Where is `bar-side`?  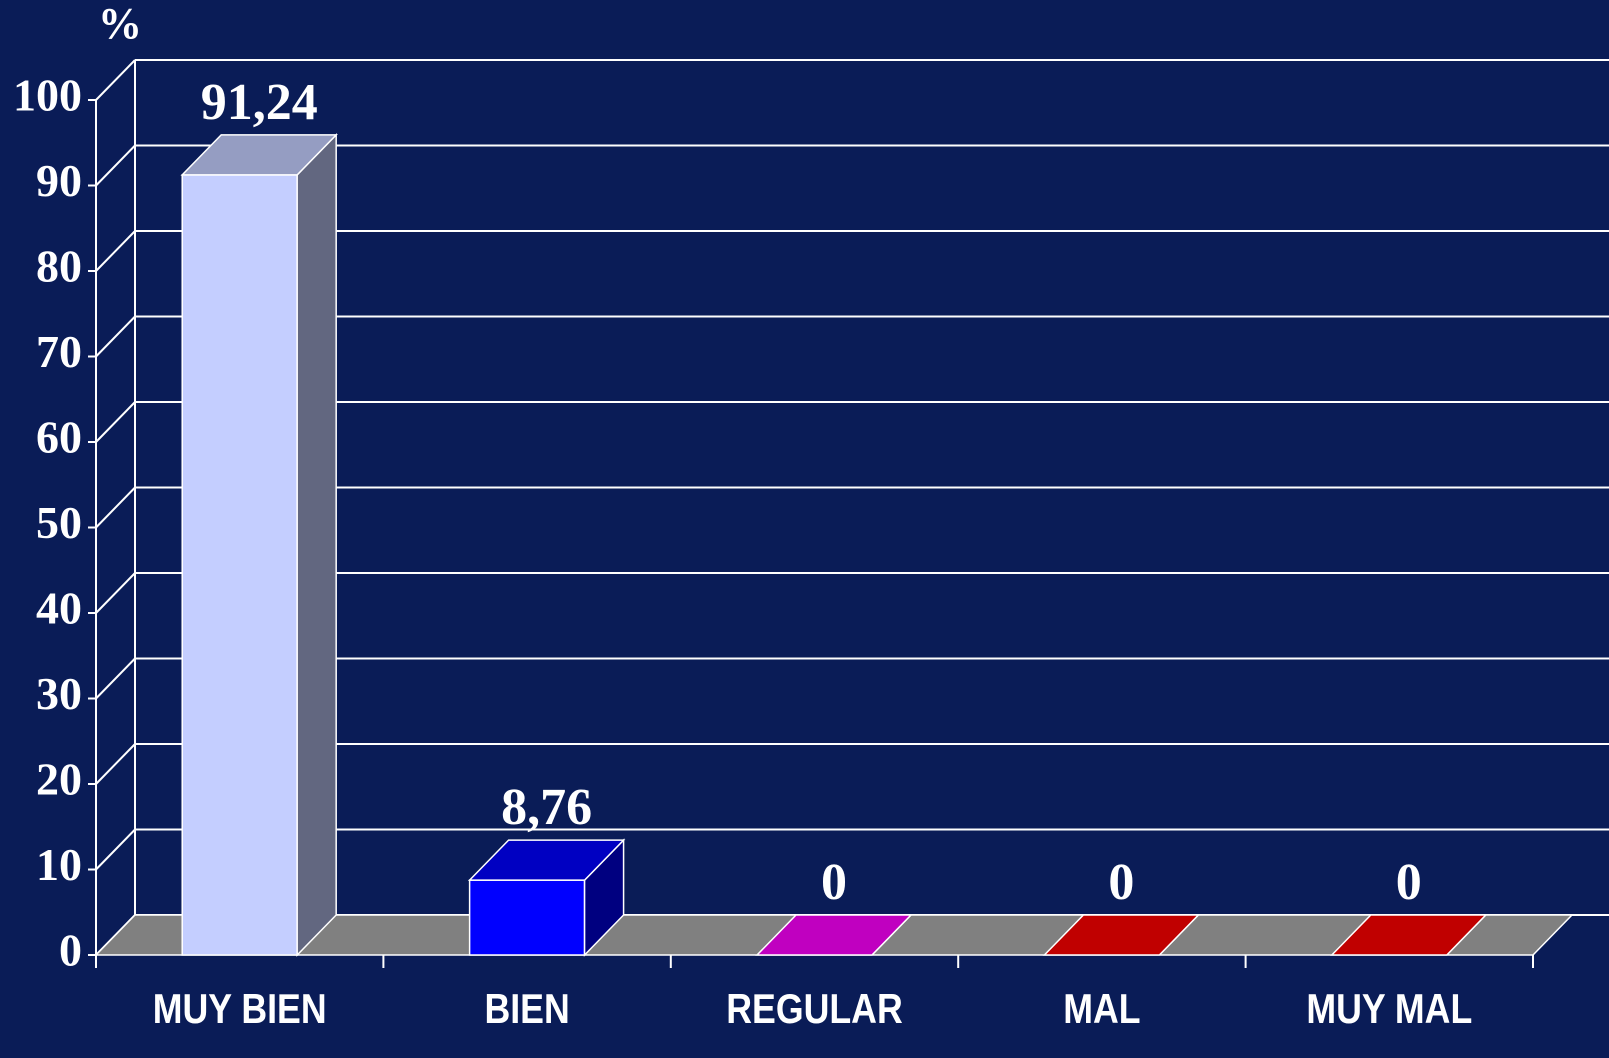 bar-side is located at coordinates (316, 545).